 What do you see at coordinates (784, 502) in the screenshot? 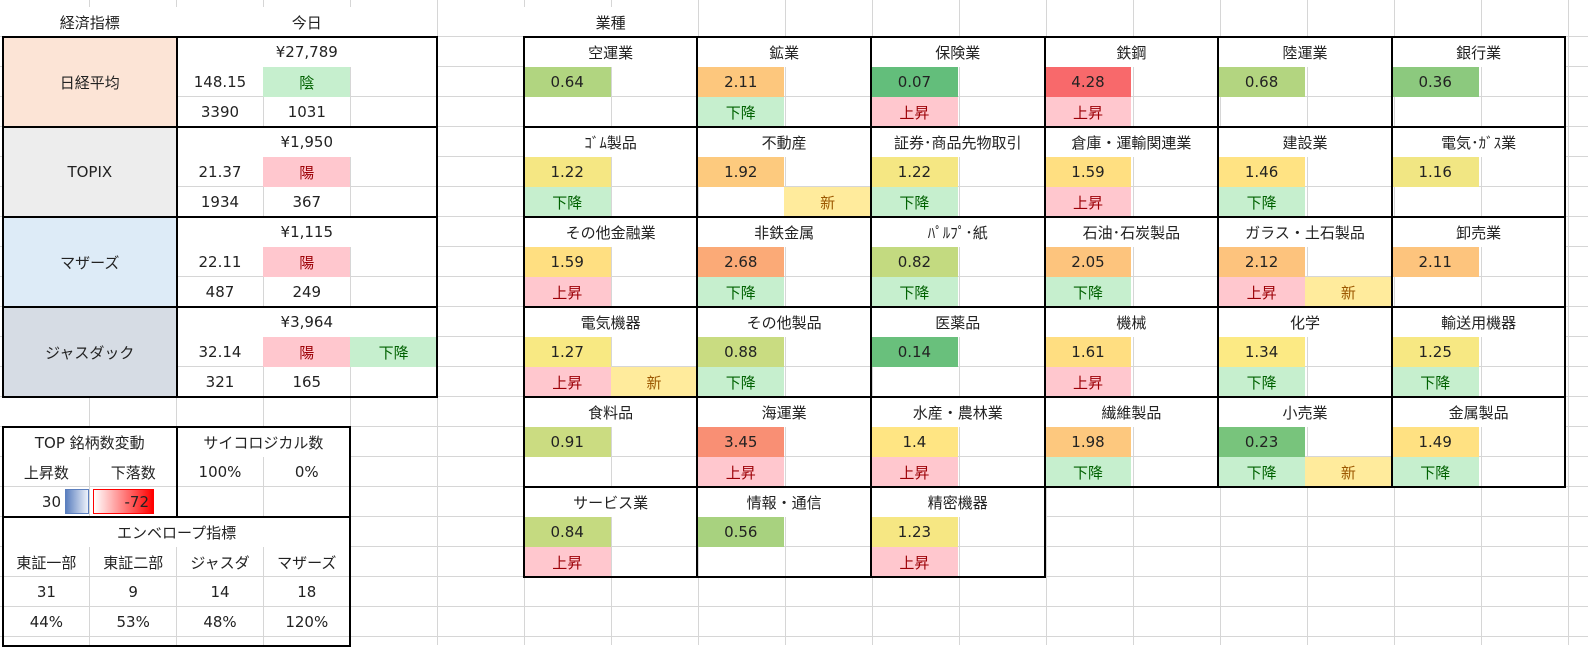
I see `sector-name: 情報・通信` at bounding box center [784, 502].